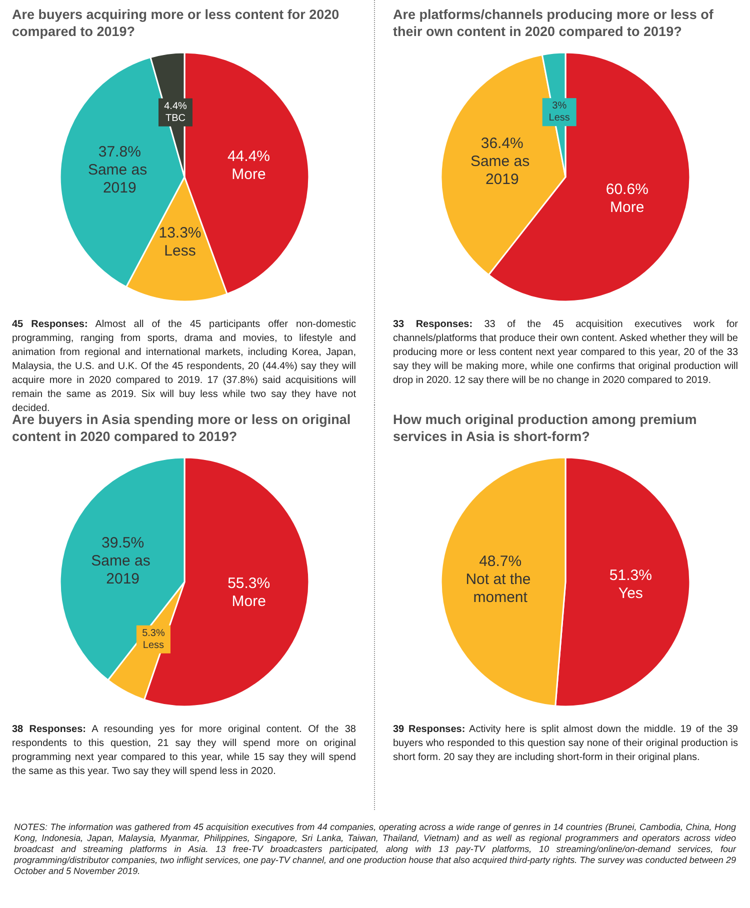  What do you see at coordinates (249, 583) in the screenshot?
I see `data-label: 55.3%` at bounding box center [249, 583].